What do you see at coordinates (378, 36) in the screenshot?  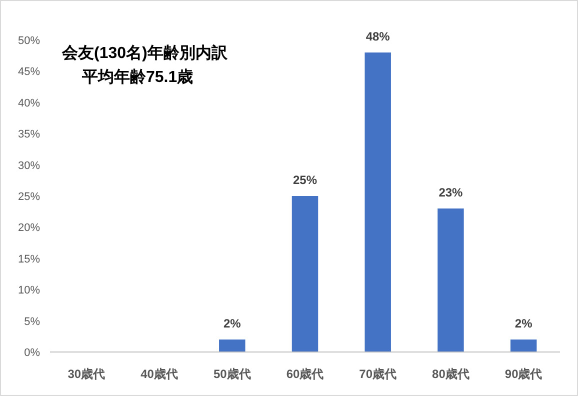 I see `data-label: 48%` at bounding box center [378, 36].